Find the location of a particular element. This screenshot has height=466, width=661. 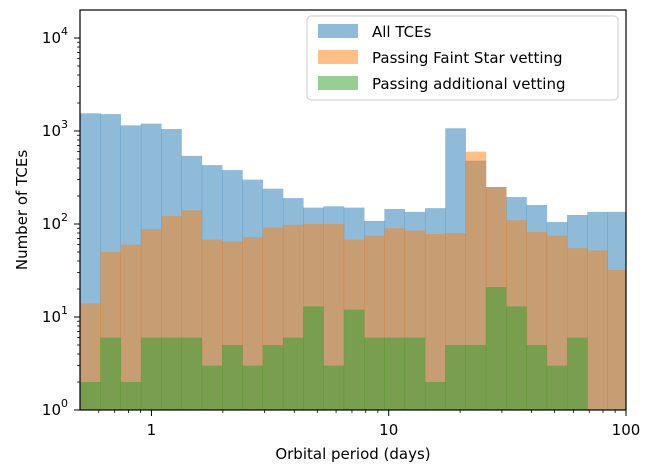

legend-label: Passing Faint Star vetting is located at coordinates (467, 58).